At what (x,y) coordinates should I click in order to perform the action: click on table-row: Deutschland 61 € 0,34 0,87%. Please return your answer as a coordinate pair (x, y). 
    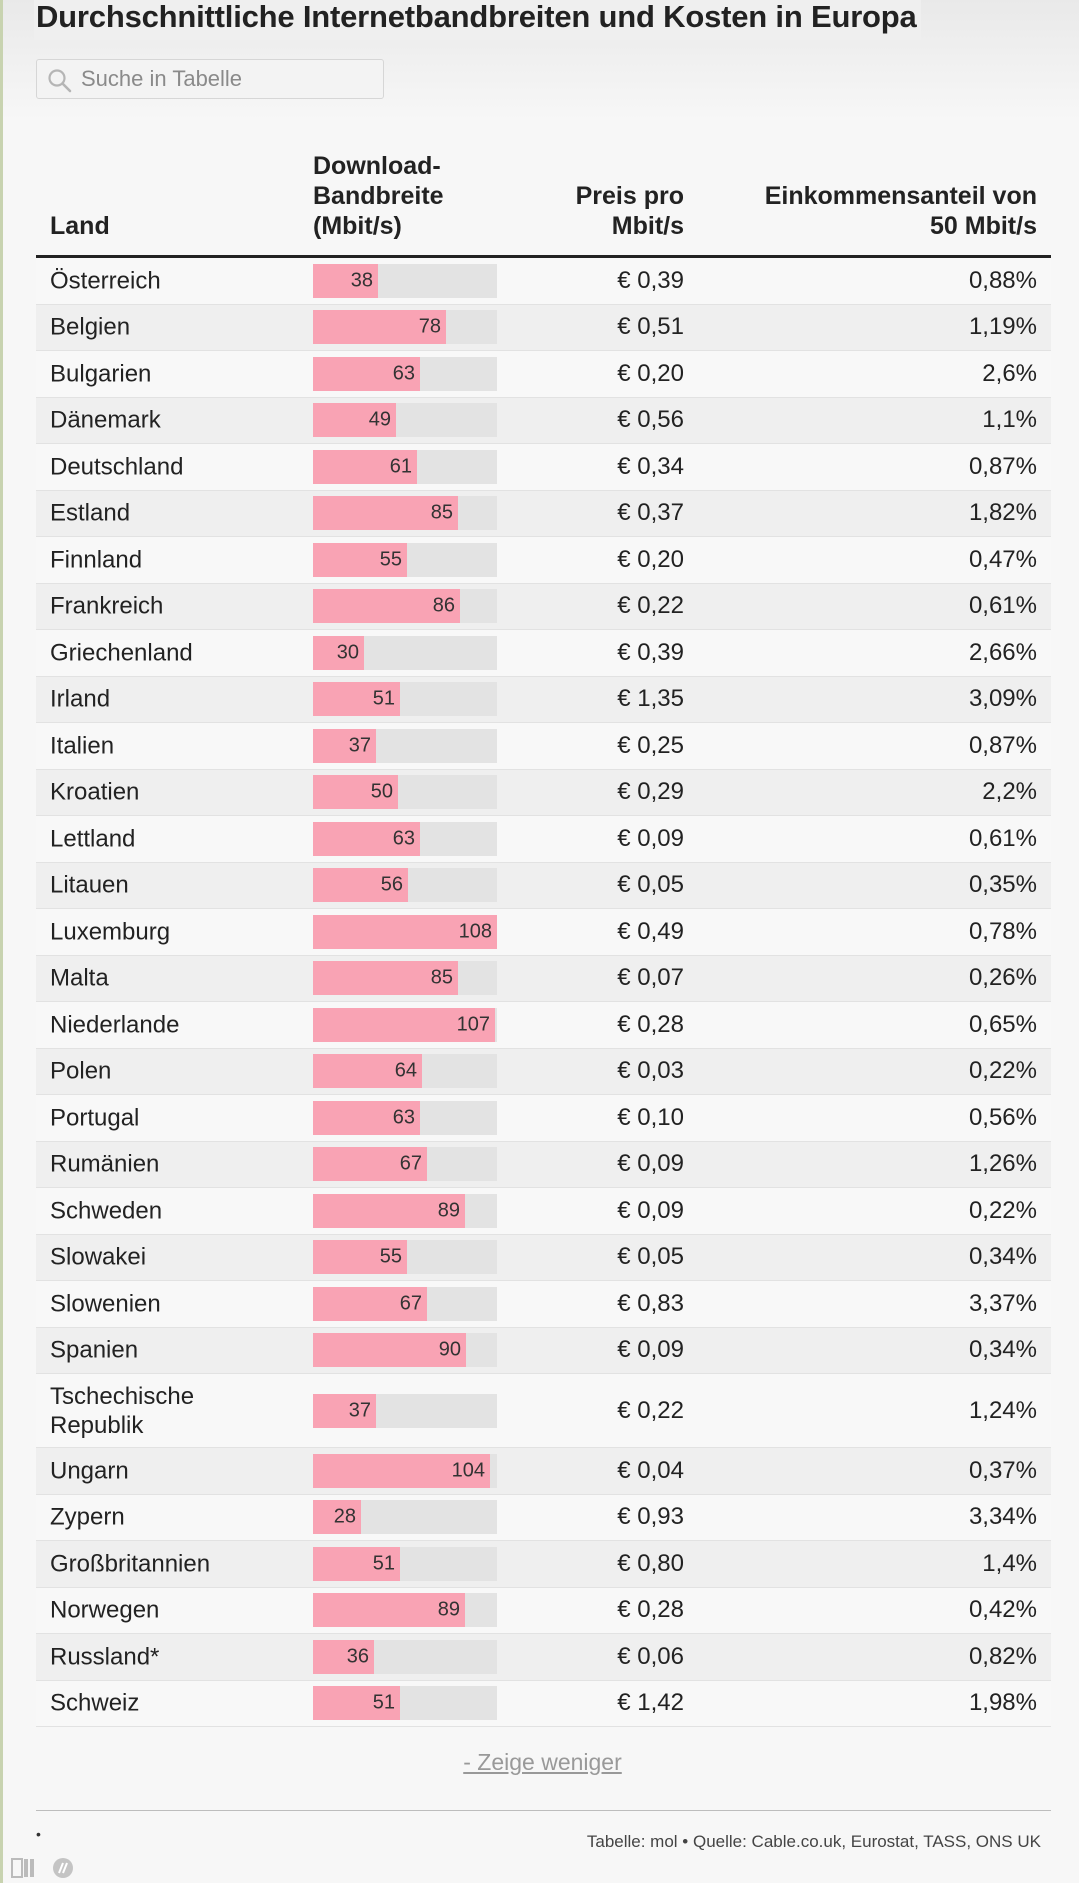
    Looking at the image, I should click on (543, 467).